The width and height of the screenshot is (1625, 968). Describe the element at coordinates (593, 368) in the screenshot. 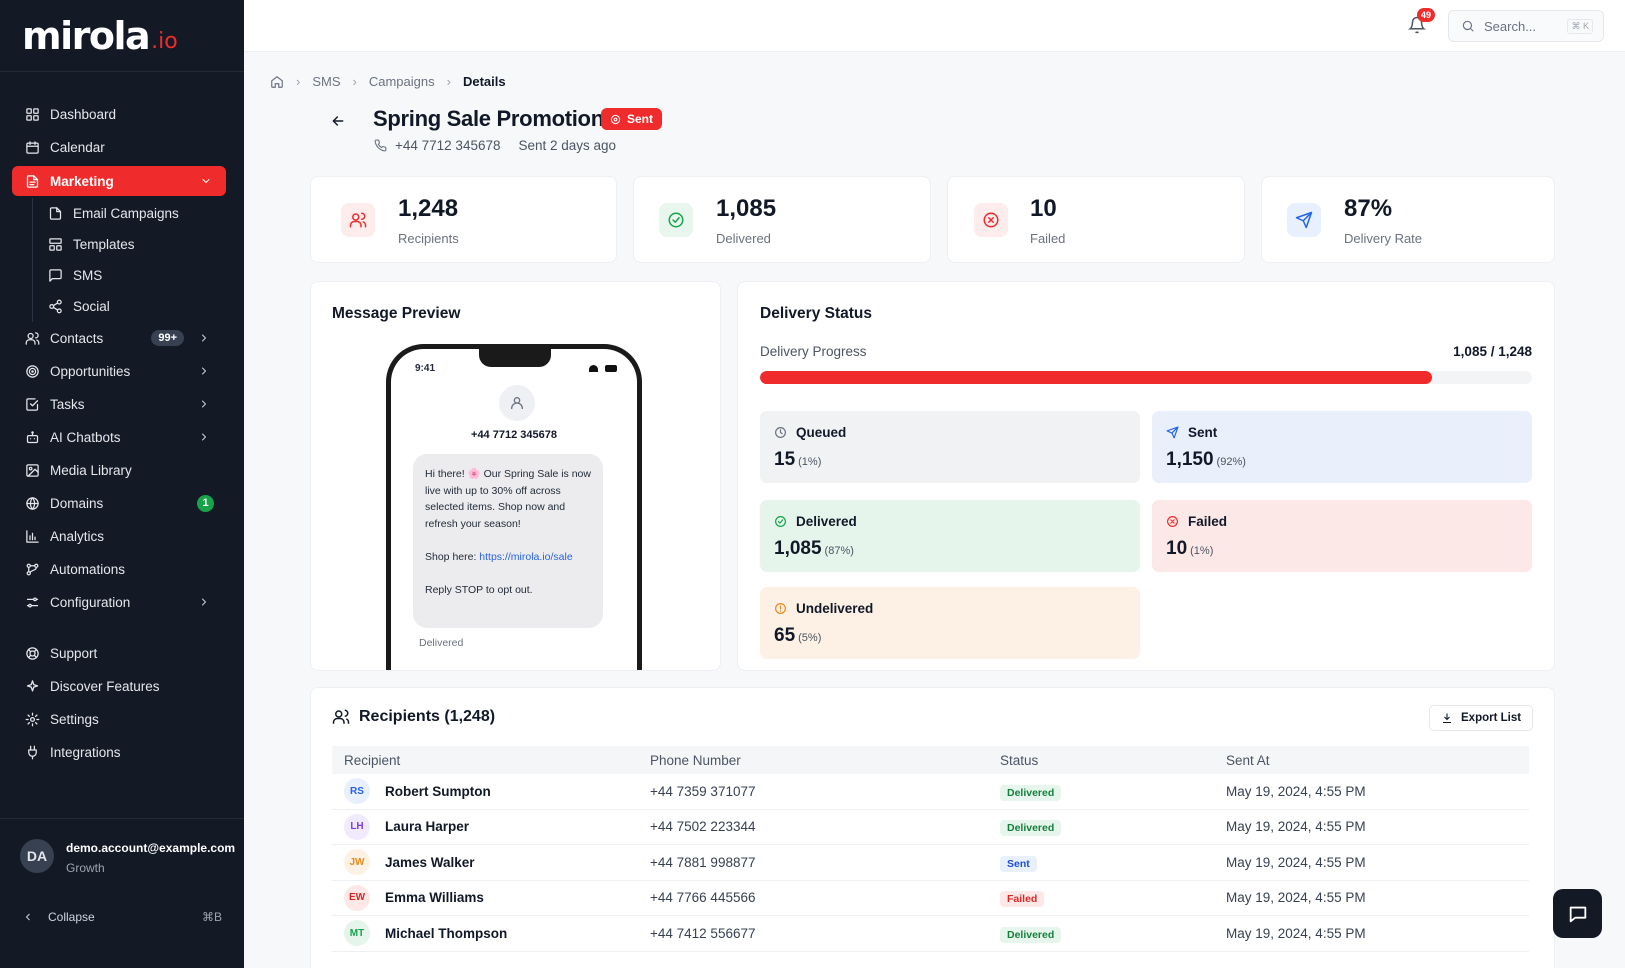

I see `wifi-icon` at that location.